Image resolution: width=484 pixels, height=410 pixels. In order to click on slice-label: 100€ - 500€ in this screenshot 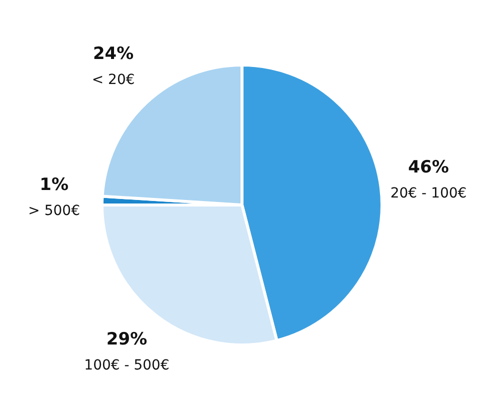, I will do `click(127, 366)`.